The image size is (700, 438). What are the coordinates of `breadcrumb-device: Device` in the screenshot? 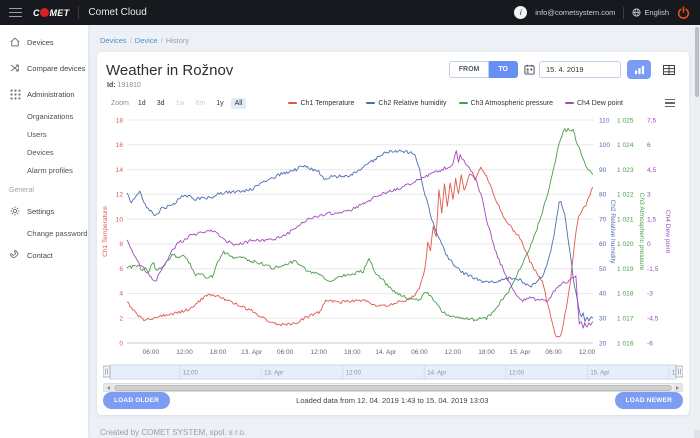 It's located at (146, 40).